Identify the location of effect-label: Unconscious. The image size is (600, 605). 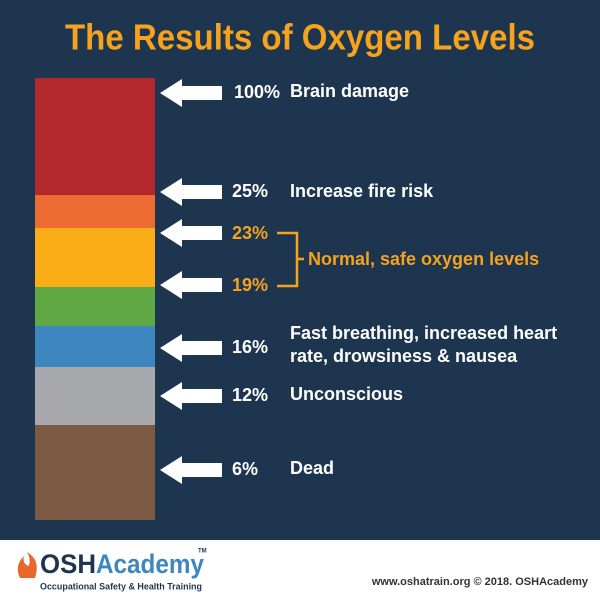
(346, 394).